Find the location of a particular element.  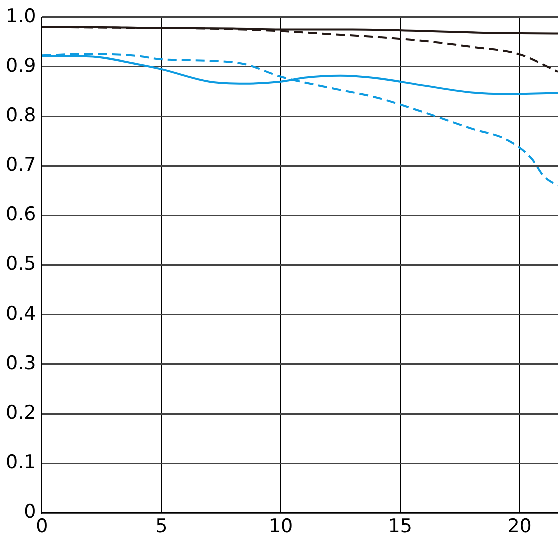

y-tick-label: 0.2 is located at coordinates (21, 413).